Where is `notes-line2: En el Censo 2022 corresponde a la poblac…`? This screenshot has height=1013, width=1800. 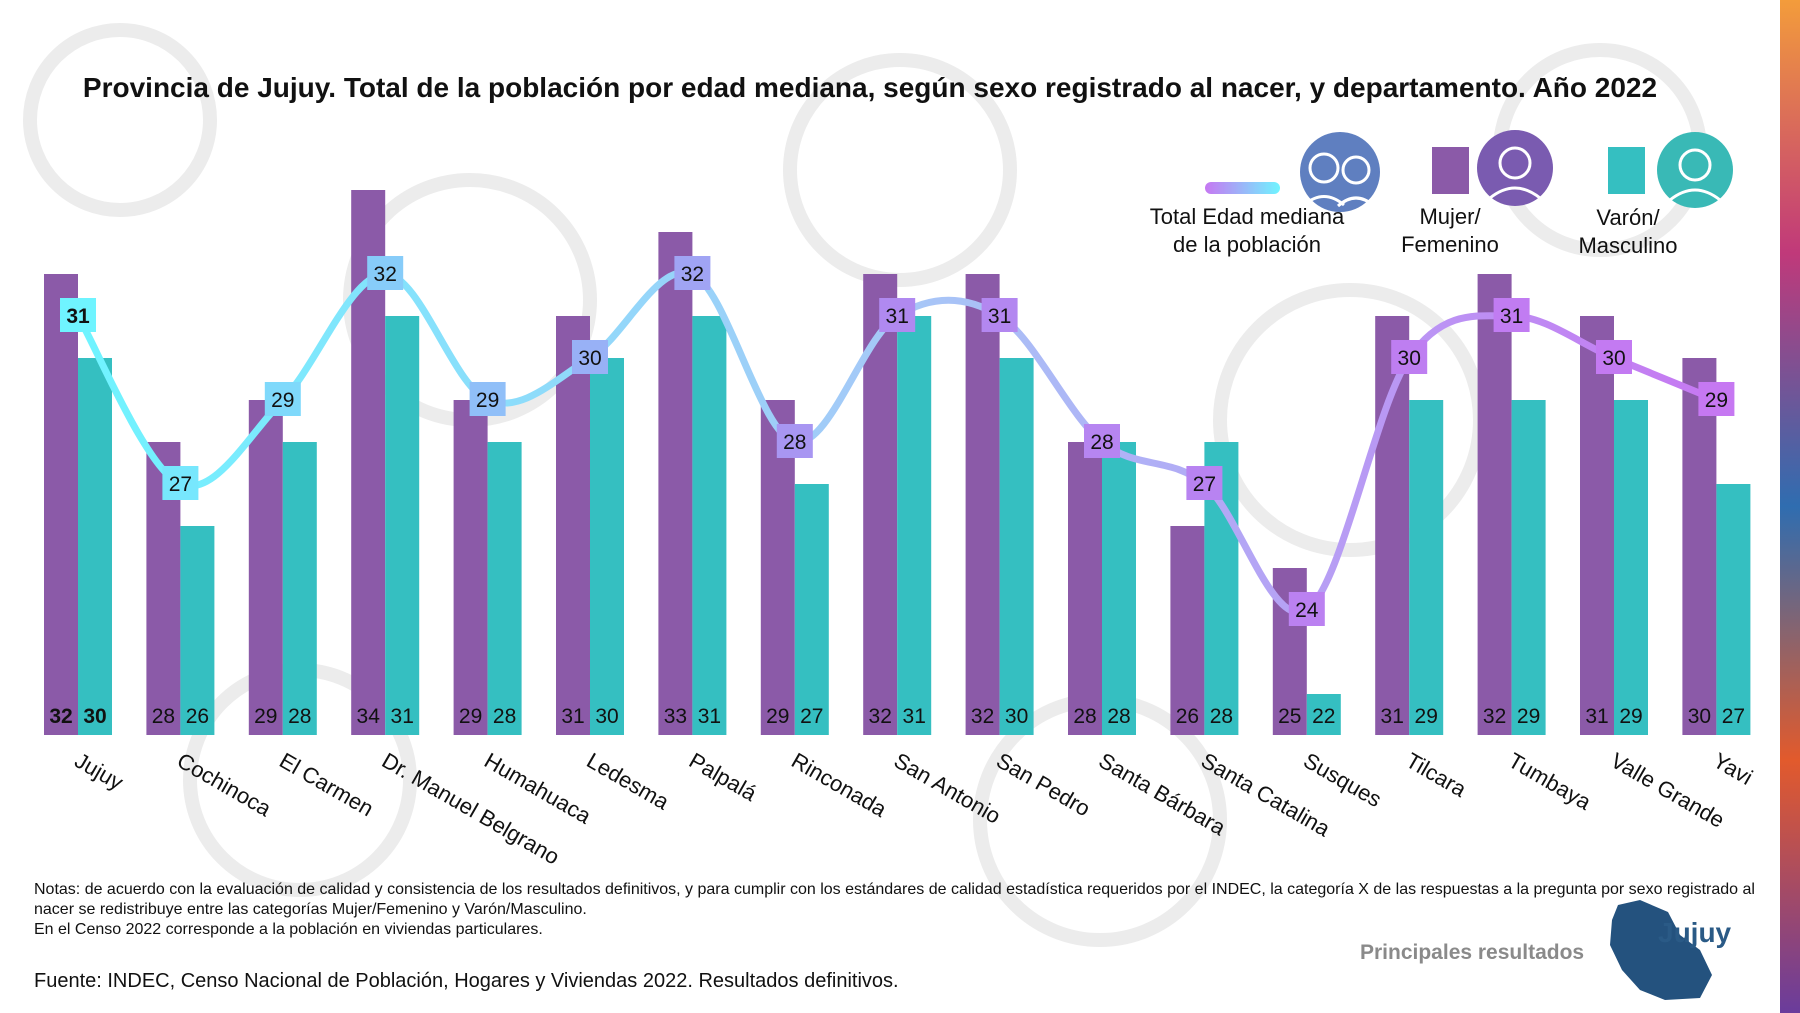 notes-line2: En el Censo 2022 corresponde a la poblac… is located at coordinates (288, 929).